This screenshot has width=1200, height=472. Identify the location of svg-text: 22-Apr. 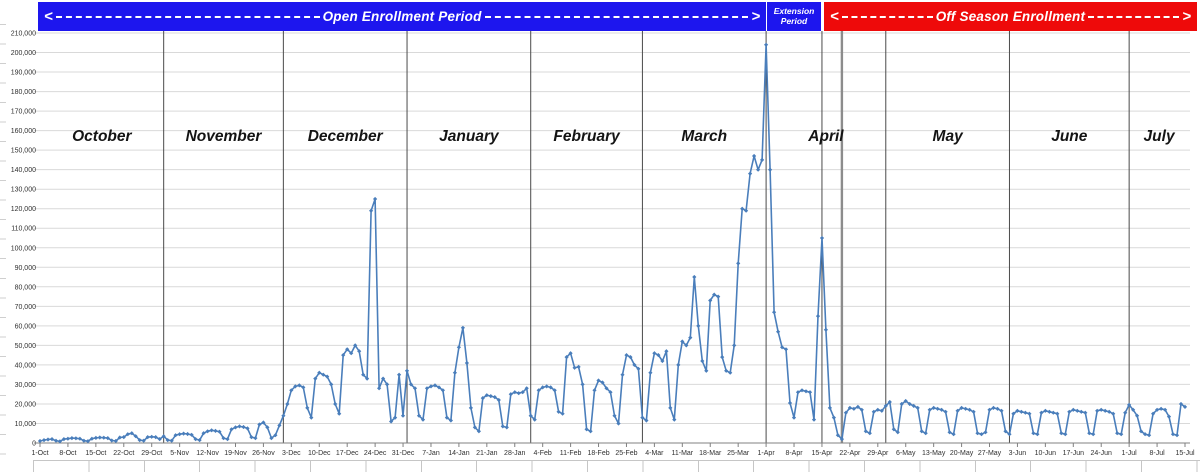
(850, 453).